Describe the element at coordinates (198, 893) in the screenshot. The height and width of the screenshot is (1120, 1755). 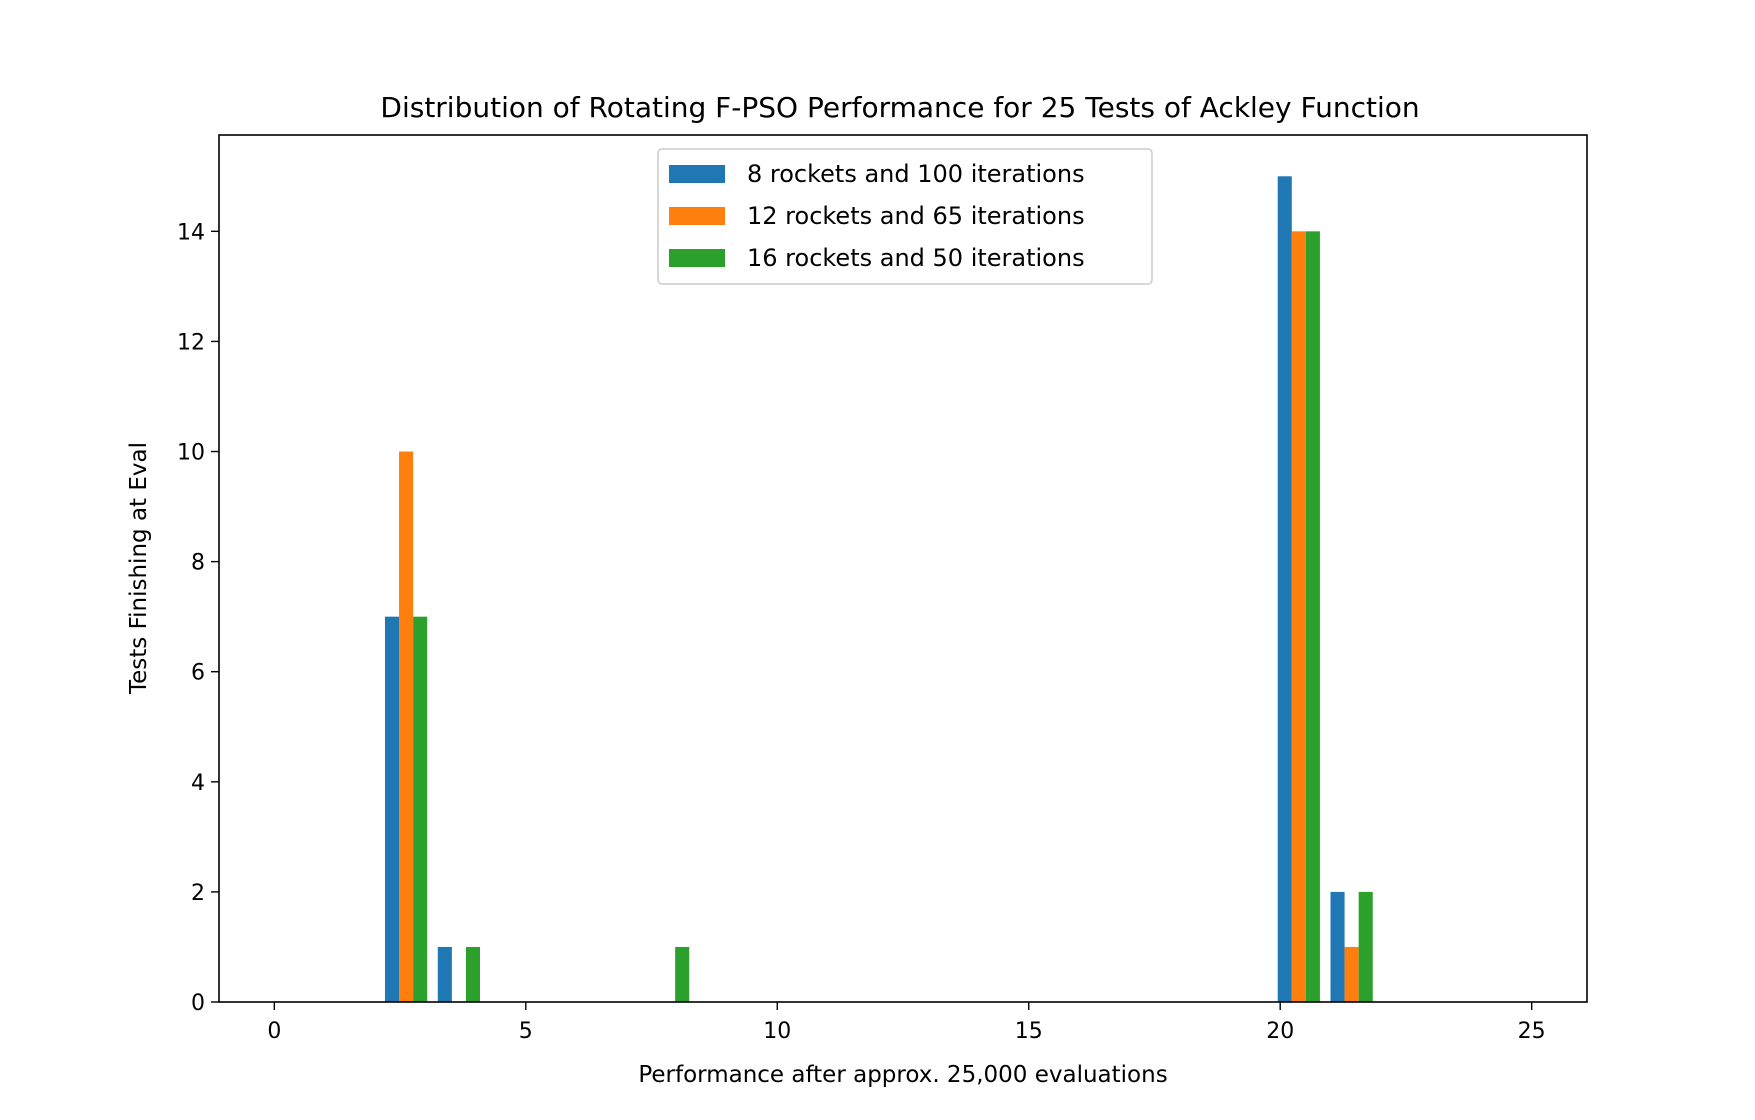
I see `y-tick-label: 2` at that location.